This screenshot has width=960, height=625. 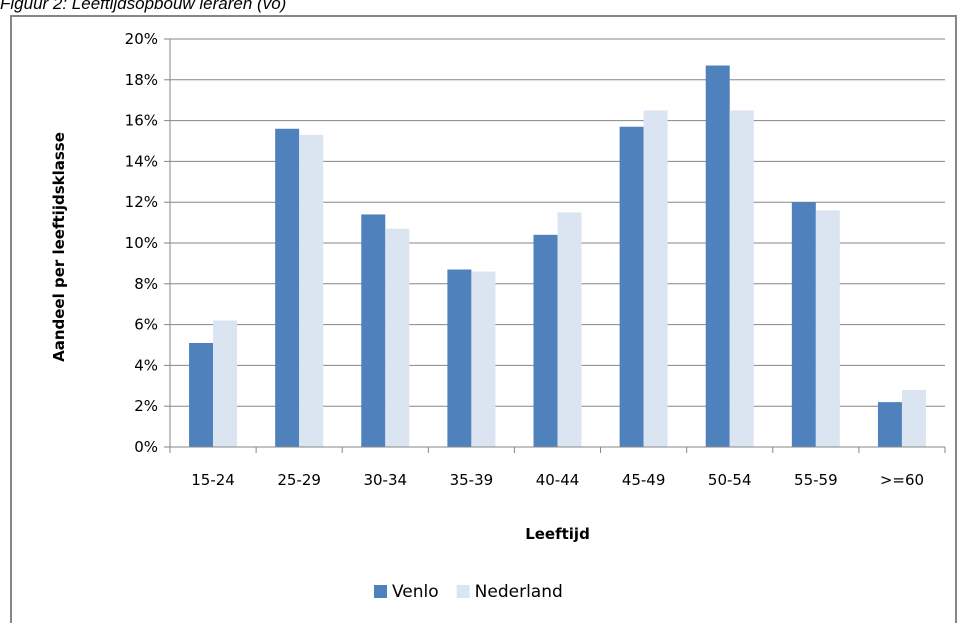 I want to click on y-tick-label: 0%, so click(x=146, y=447).